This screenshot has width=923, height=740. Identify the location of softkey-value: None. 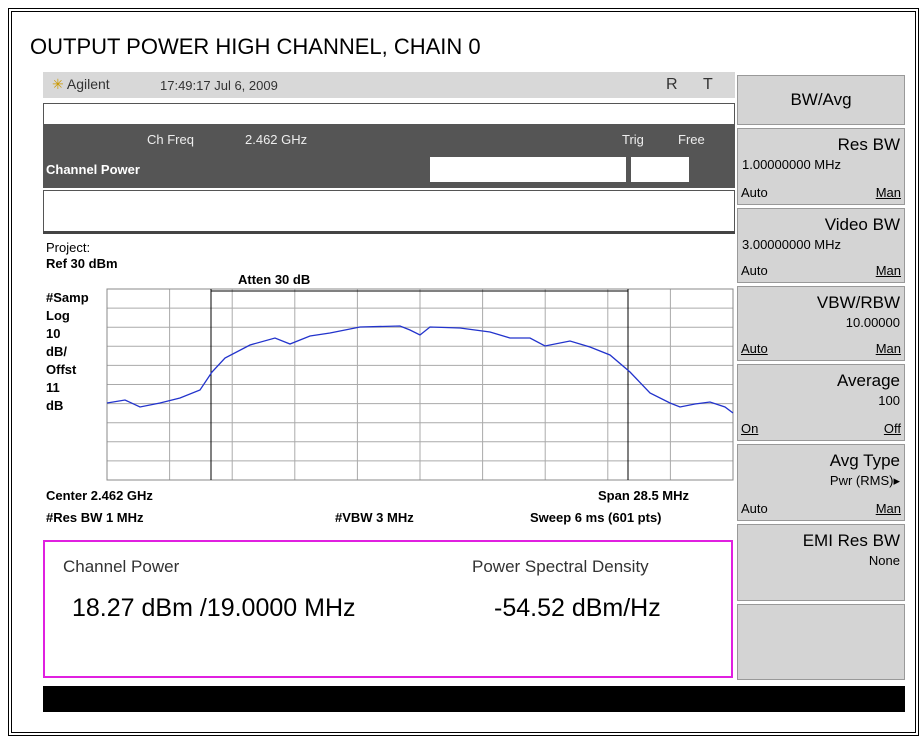
(884, 560).